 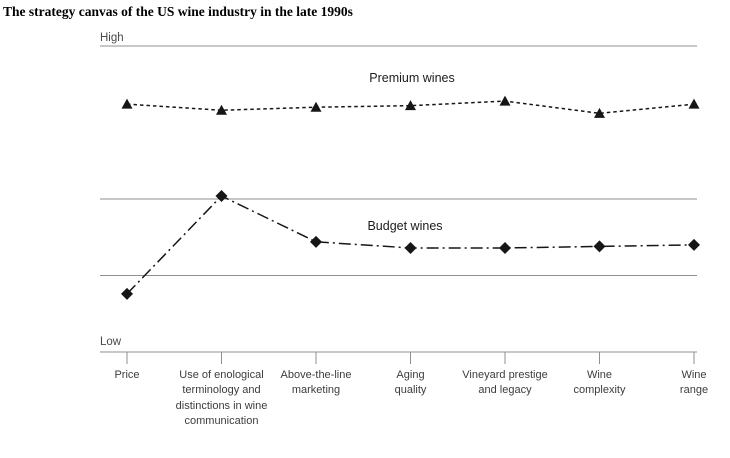 I want to click on y-axis-low-label: Low, so click(x=111, y=342).